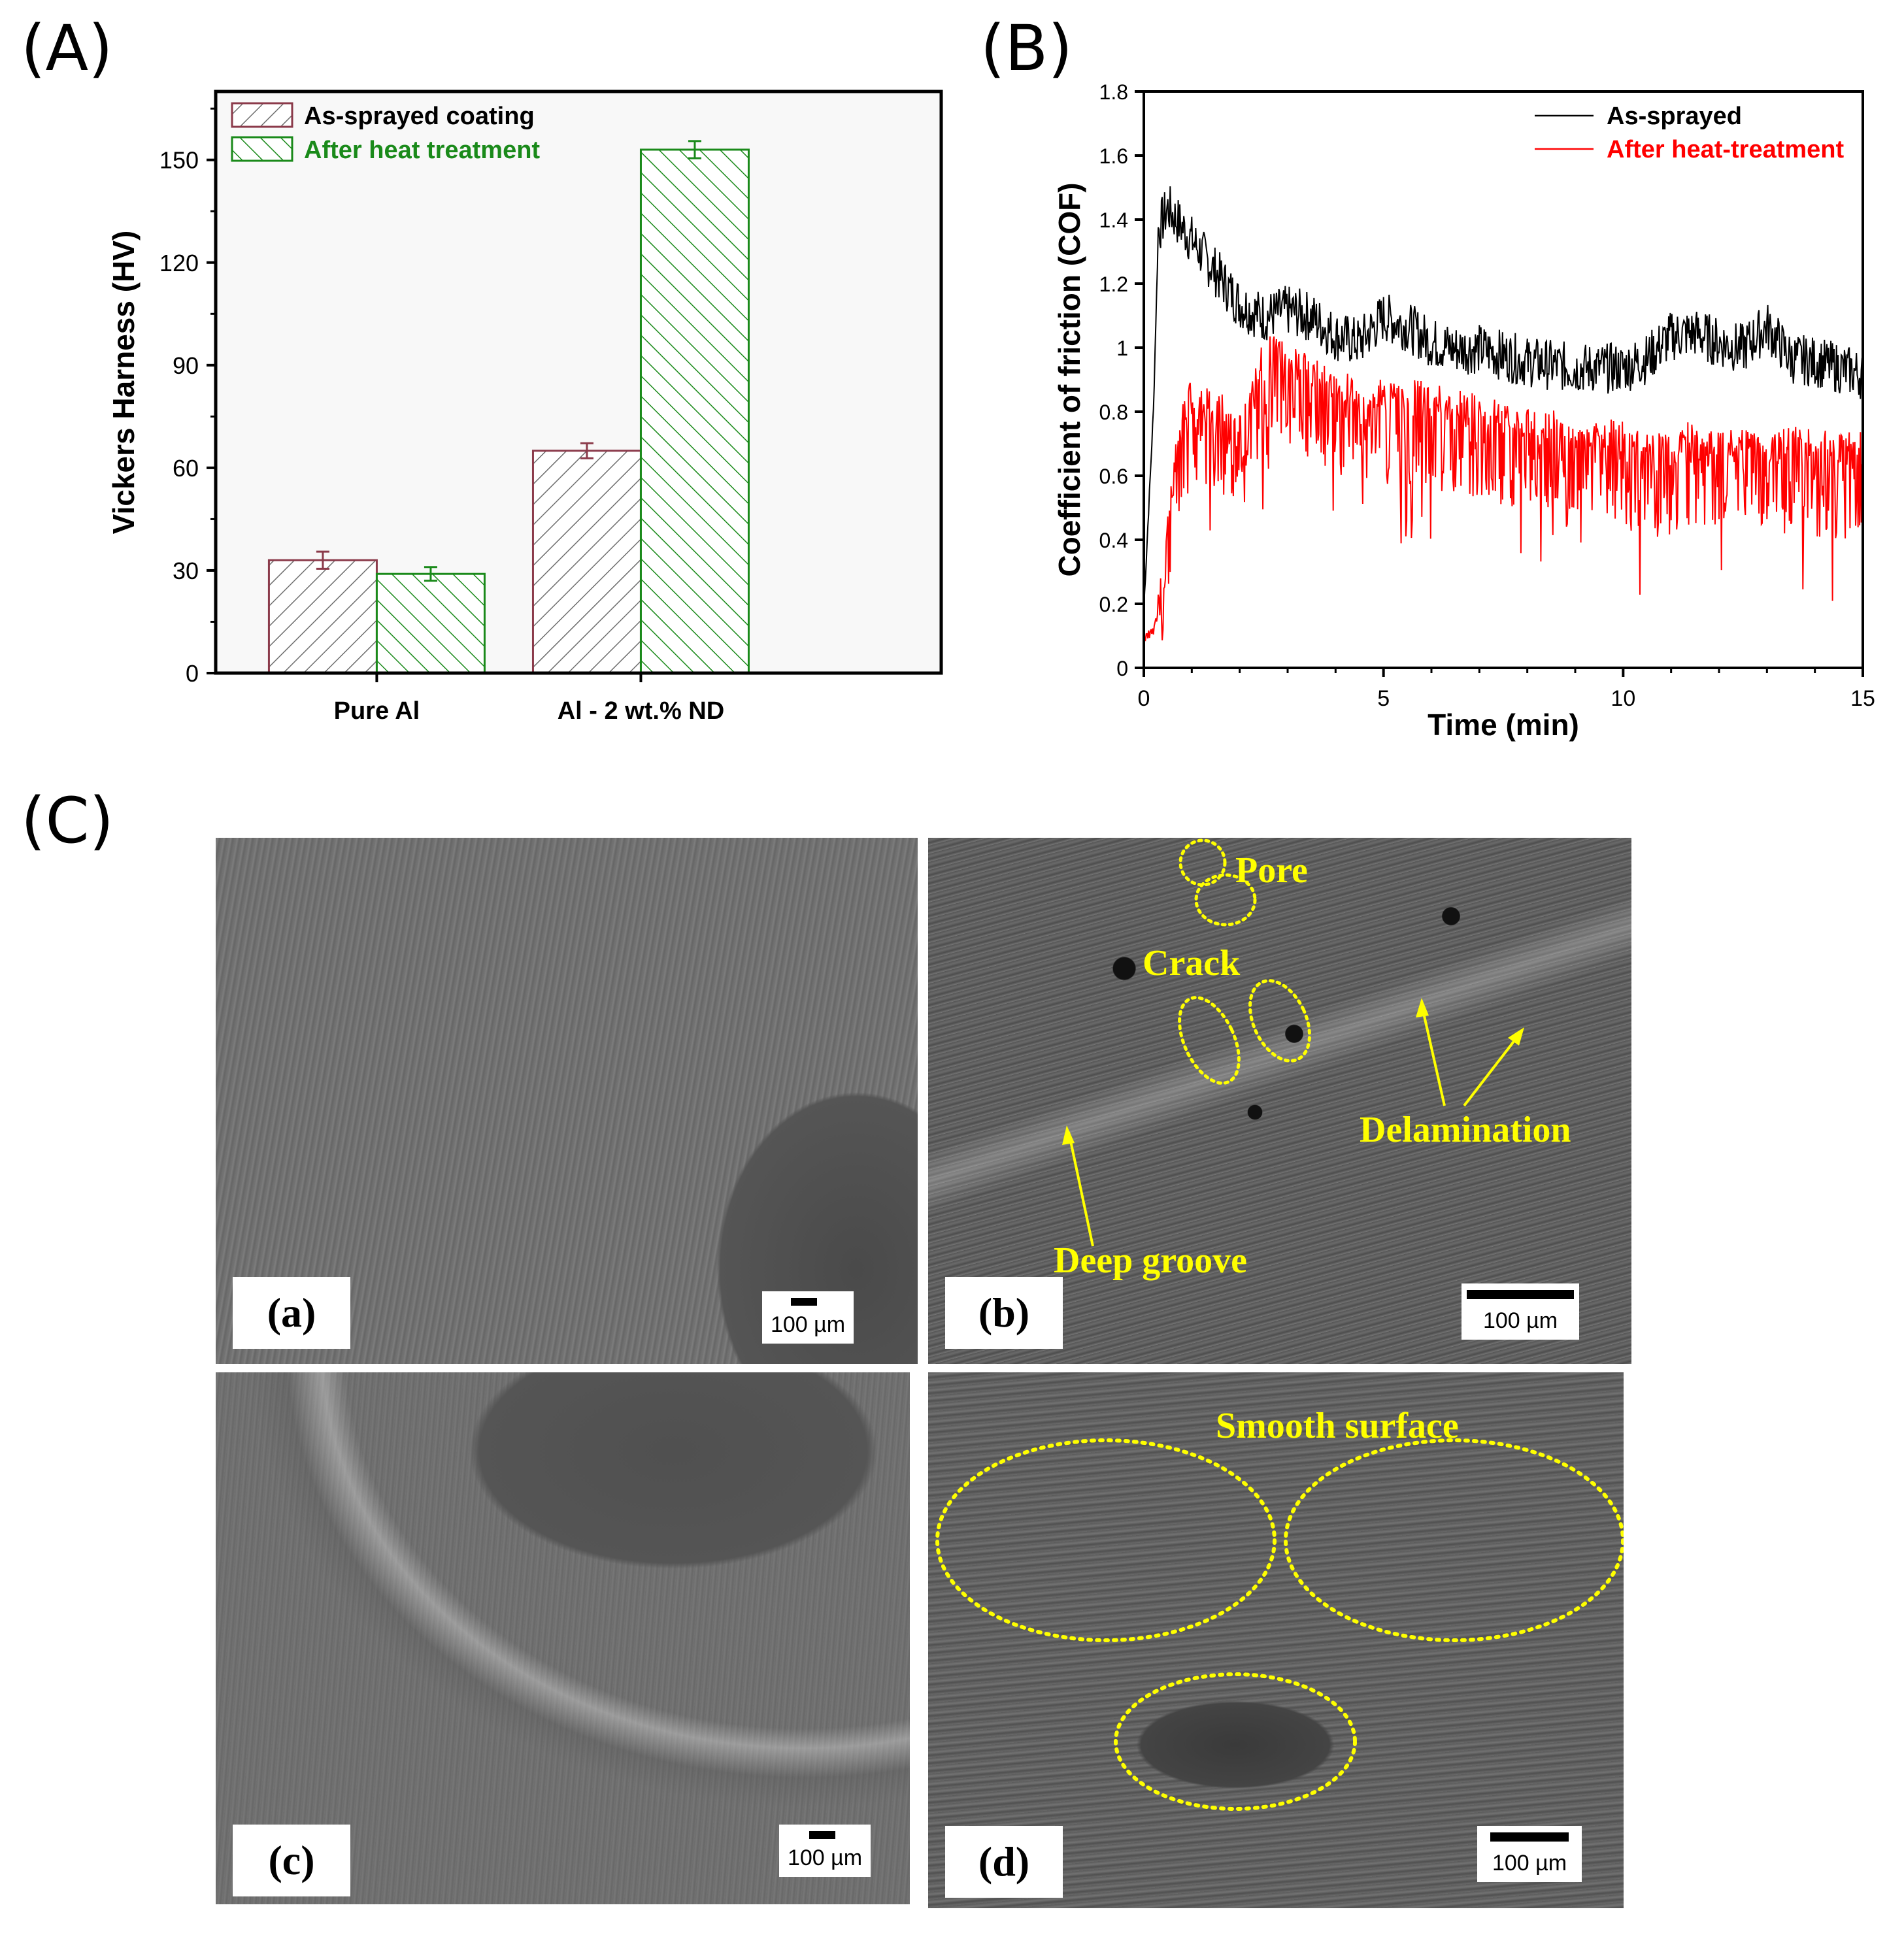 The height and width of the screenshot is (1935, 1904). What do you see at coordinates (1113, 156) in the screenshot?
I see `y-tick-label: 1.6` at bounding box center [1113, 156].